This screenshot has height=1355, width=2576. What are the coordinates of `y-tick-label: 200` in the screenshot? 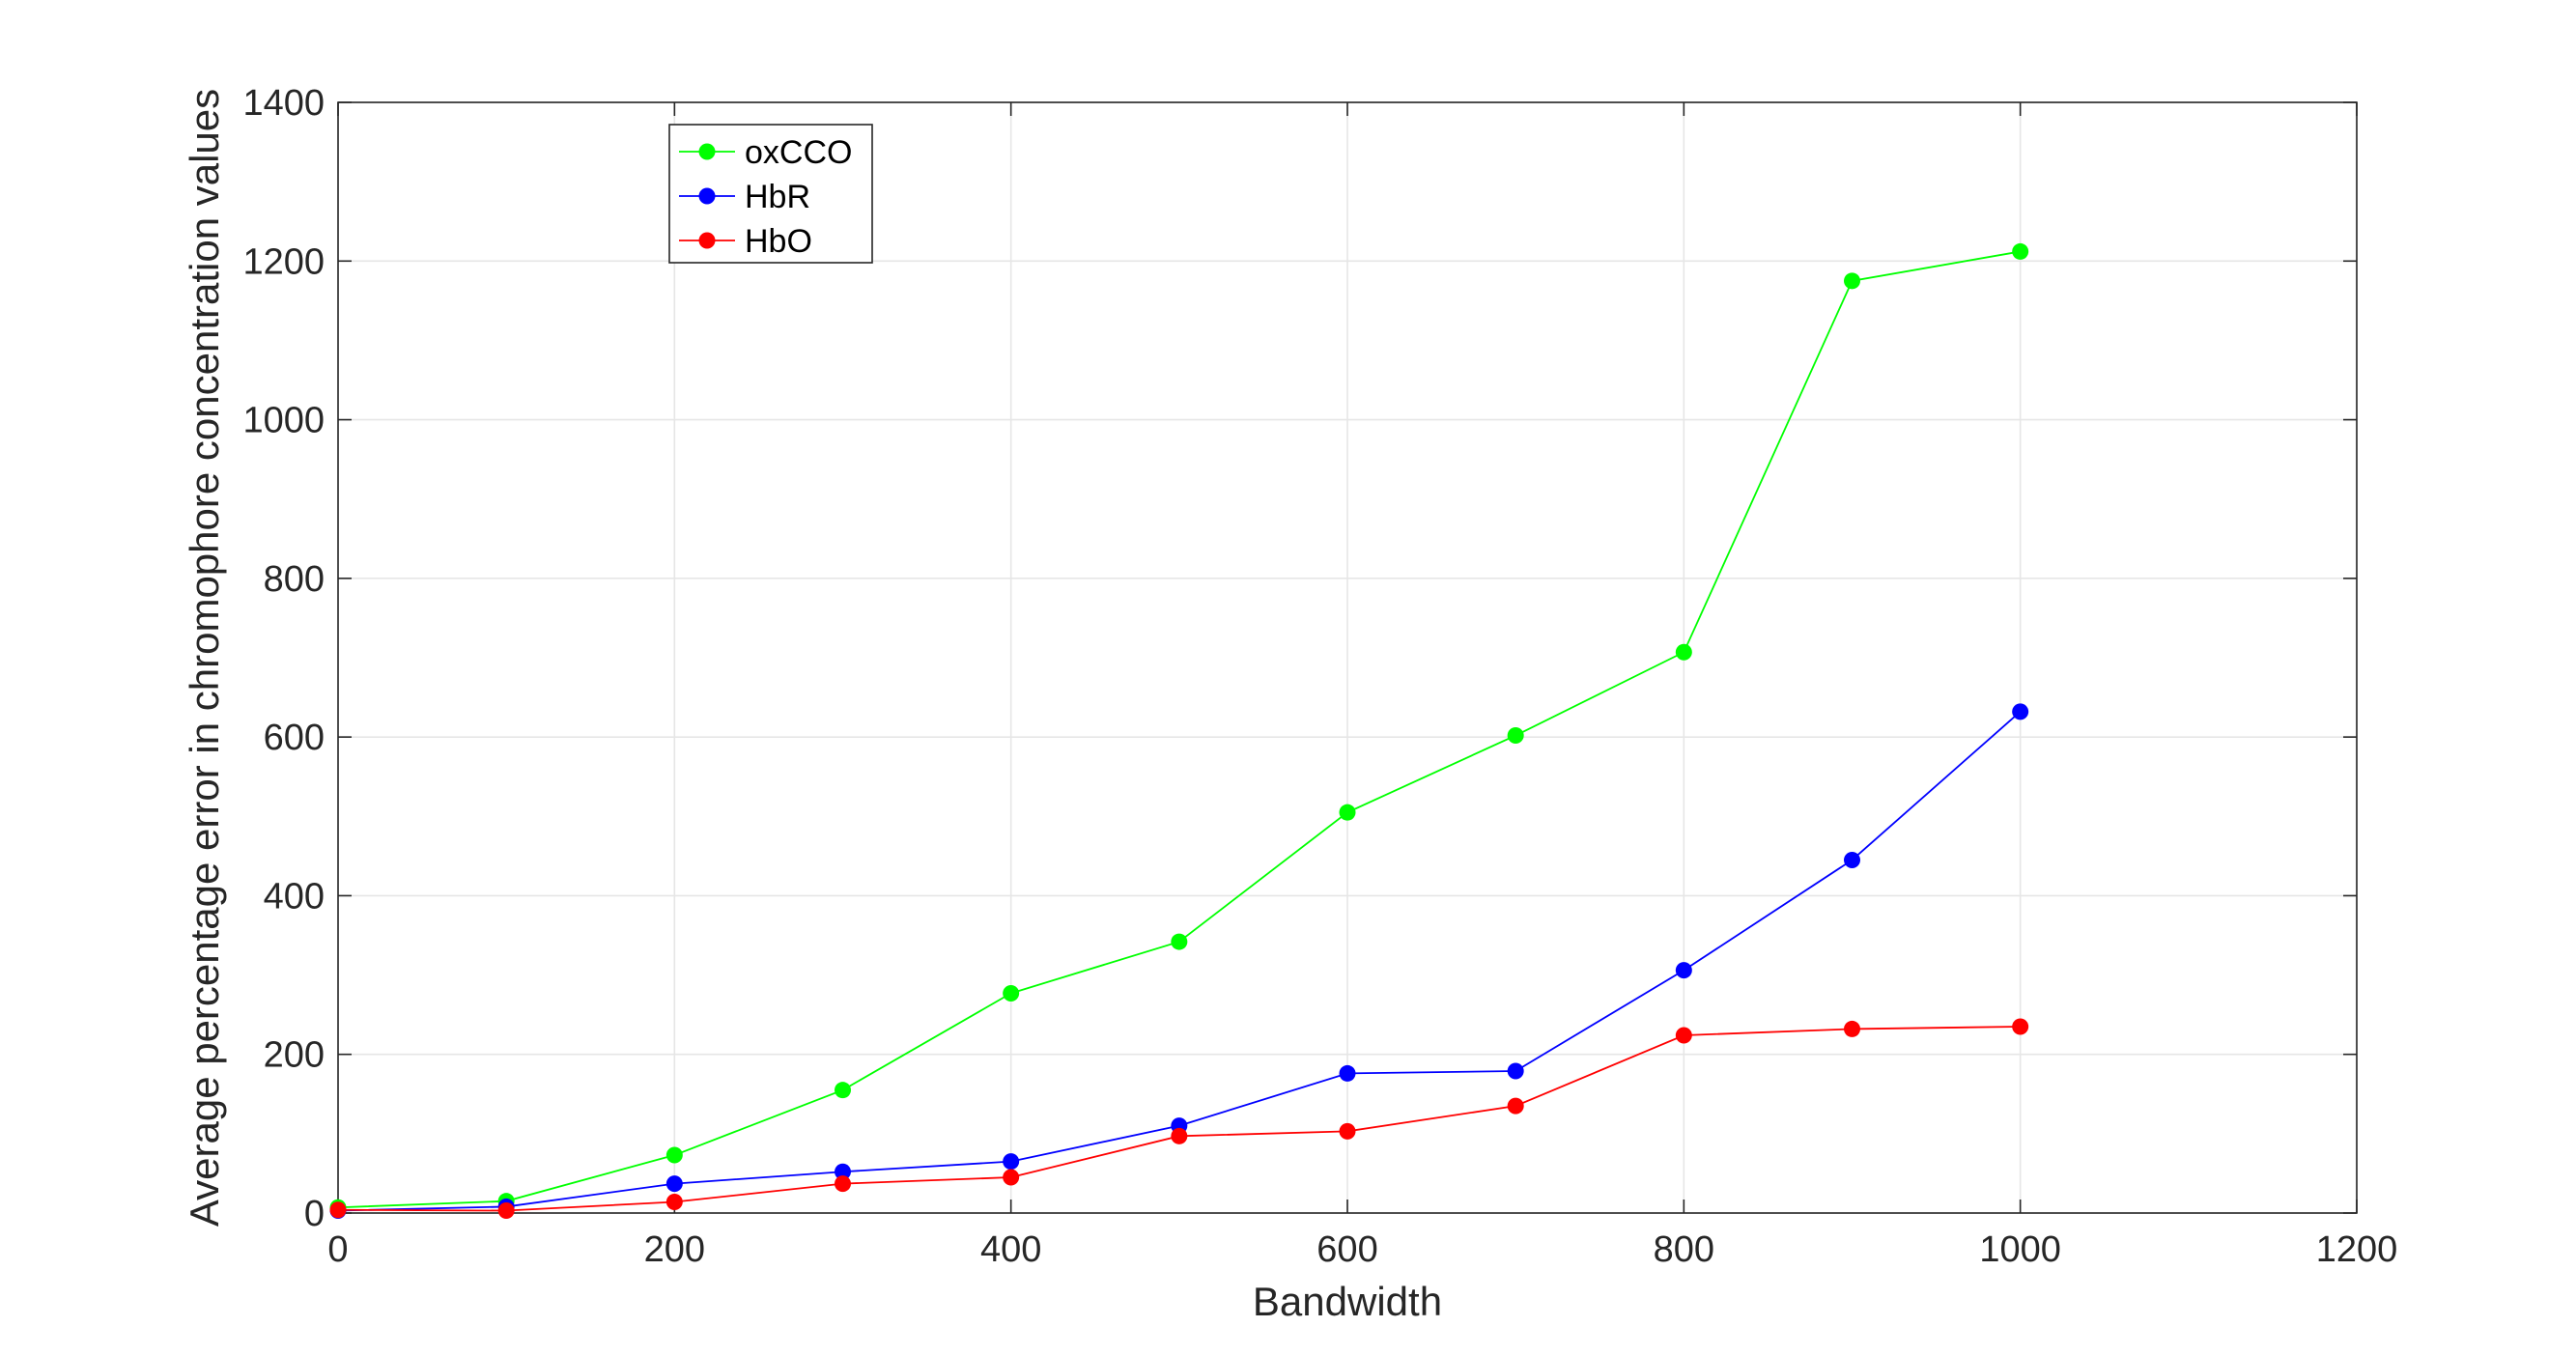 It's located at (294, 1055).